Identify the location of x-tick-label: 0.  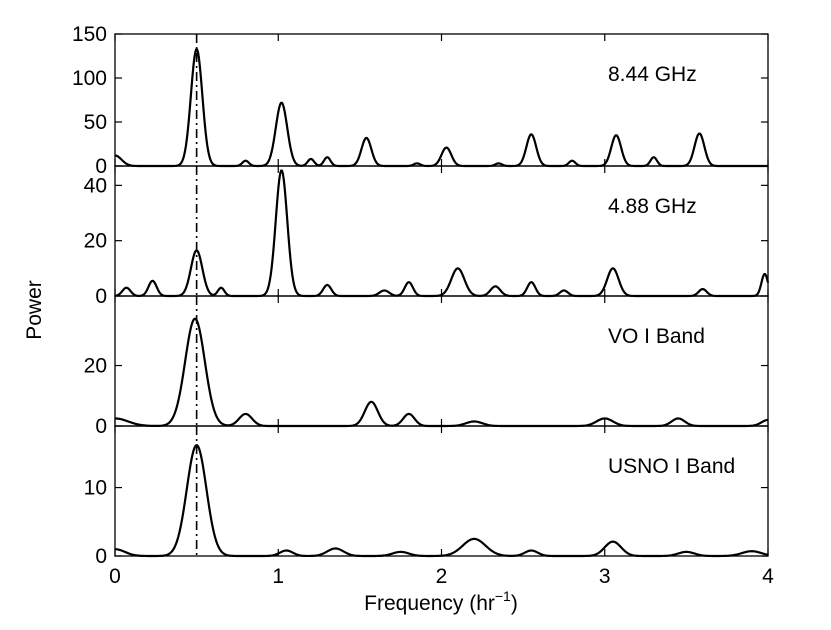
(115, 576).